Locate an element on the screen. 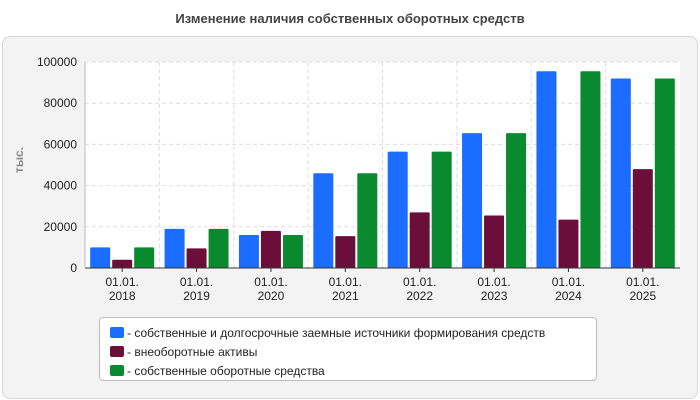 This screenshot has width=700, height=400. y-tick-label: 40000 is located at coordinates (61, 186).